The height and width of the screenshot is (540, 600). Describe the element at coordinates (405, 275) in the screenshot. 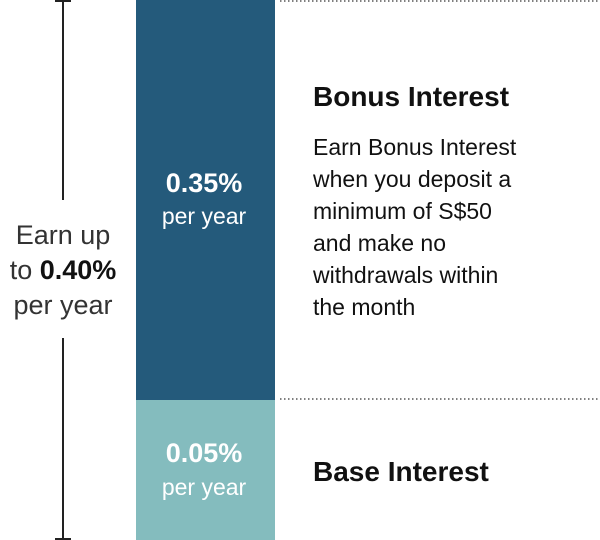

I see `description-line: withdrawals within` at that location.